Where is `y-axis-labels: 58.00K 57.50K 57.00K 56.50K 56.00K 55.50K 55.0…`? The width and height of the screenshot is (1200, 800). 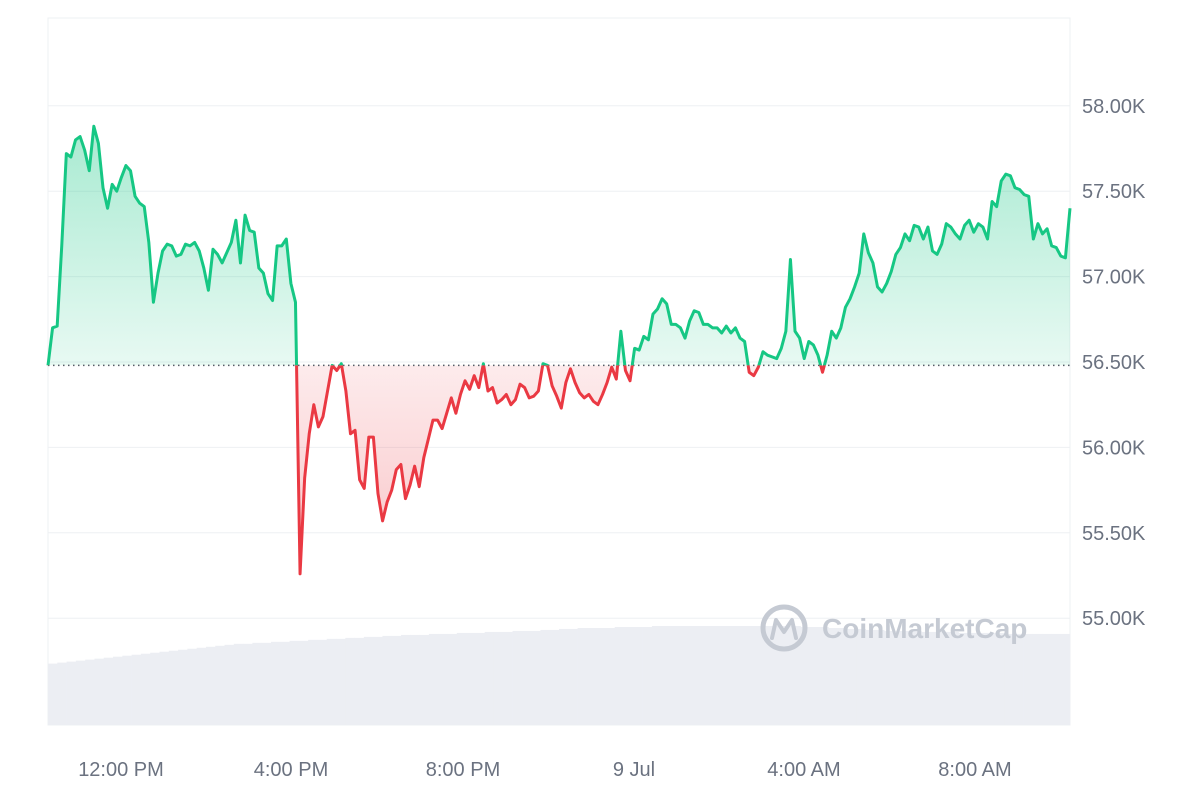
y-axis-labels: 58.00K 57.50K 57.00K 56.50K 56.00K 55.50K 55.0… is located at coordinates (1114, 363).